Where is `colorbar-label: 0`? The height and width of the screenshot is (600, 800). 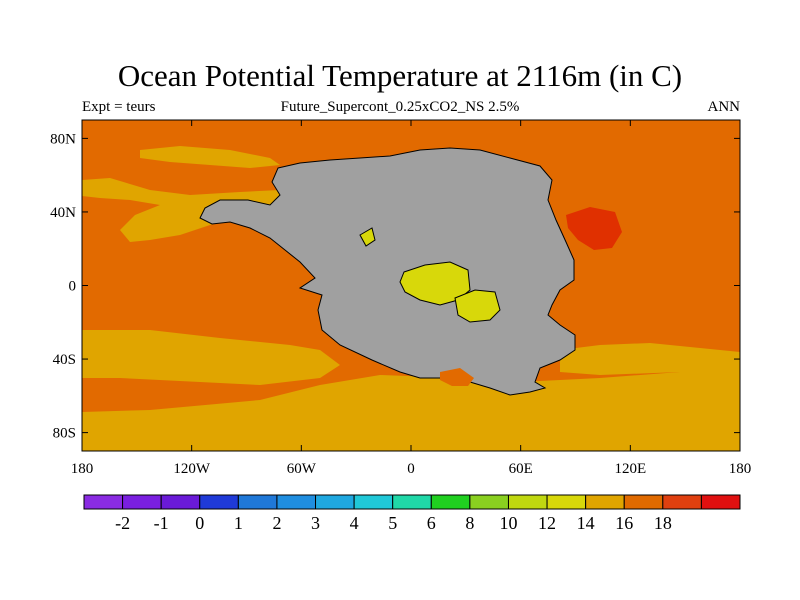 colorbar-label: 0 is located at coordinates (199, 523).